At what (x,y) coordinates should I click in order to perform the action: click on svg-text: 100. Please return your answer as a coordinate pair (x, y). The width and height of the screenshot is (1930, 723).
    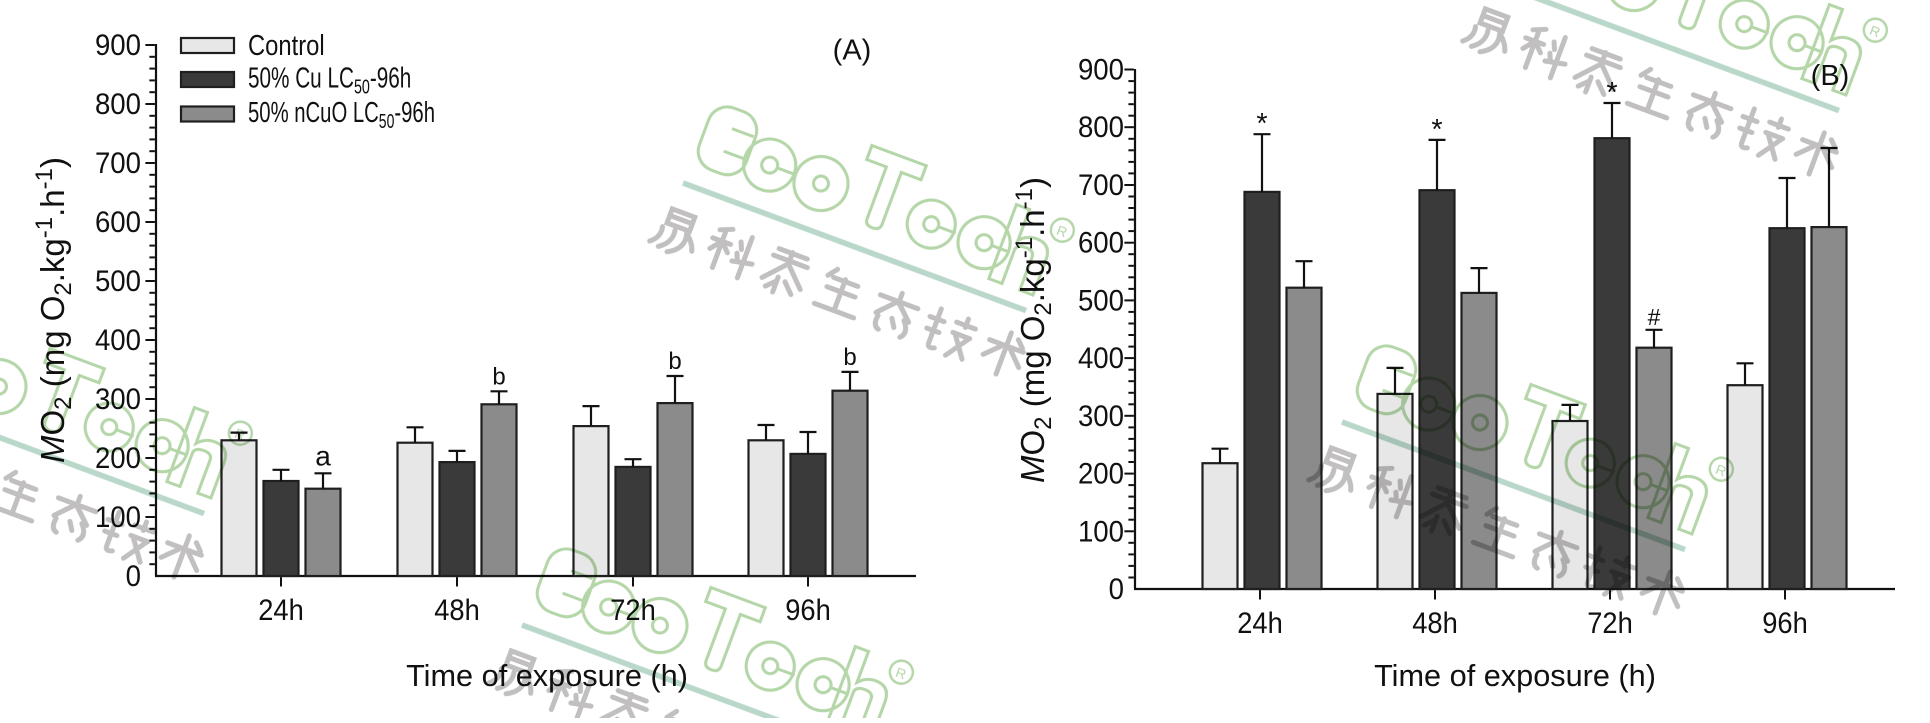
    Looking at the image, I should click on (1101, 531).